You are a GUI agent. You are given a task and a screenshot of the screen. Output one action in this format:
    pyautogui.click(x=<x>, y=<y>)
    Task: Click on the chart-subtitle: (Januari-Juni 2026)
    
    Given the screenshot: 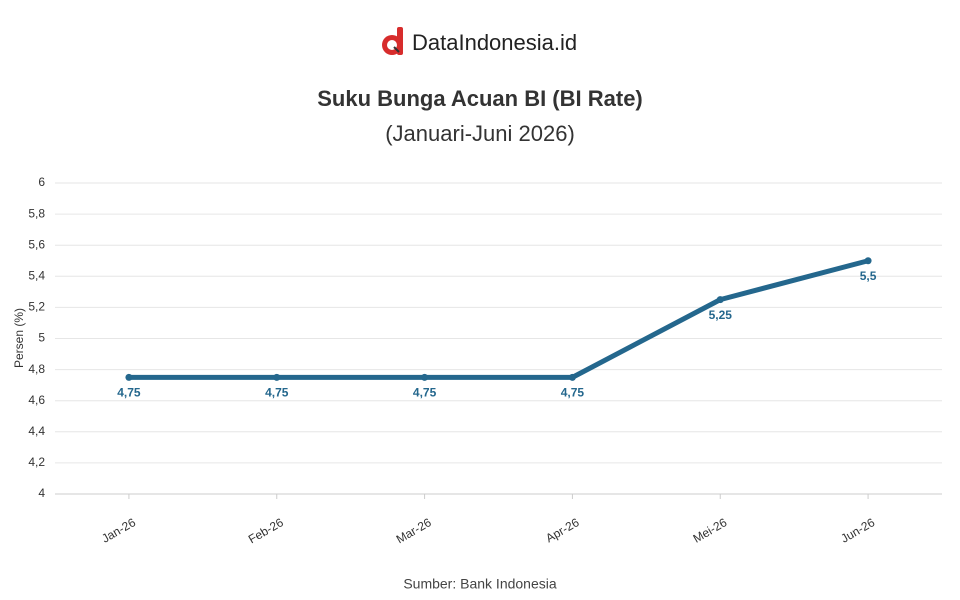 What is the action you would take?
    pyautogui.click(x=480, y=133)
    